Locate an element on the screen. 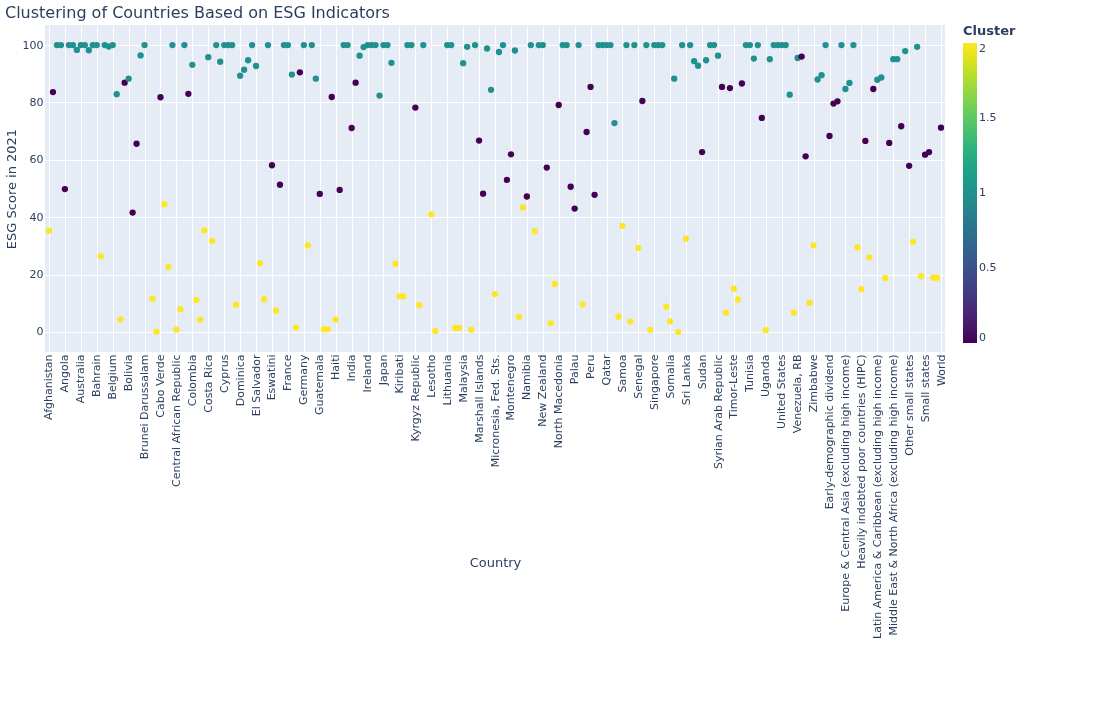  x-tick-label: Uganda is located at coordinates (766, 375).